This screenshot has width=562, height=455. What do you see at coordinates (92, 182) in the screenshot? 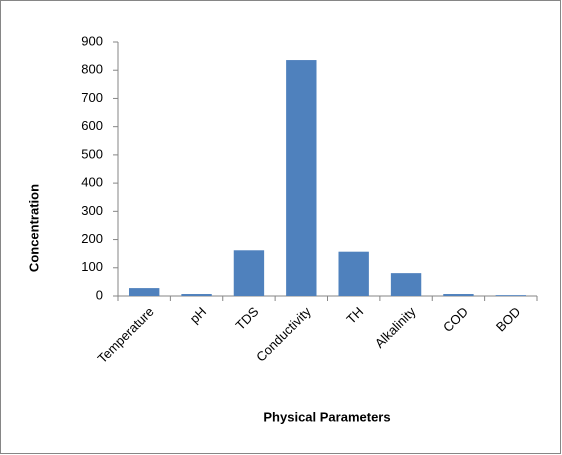
I see `y-tick-label: 400` at bounding box center [92, 182].